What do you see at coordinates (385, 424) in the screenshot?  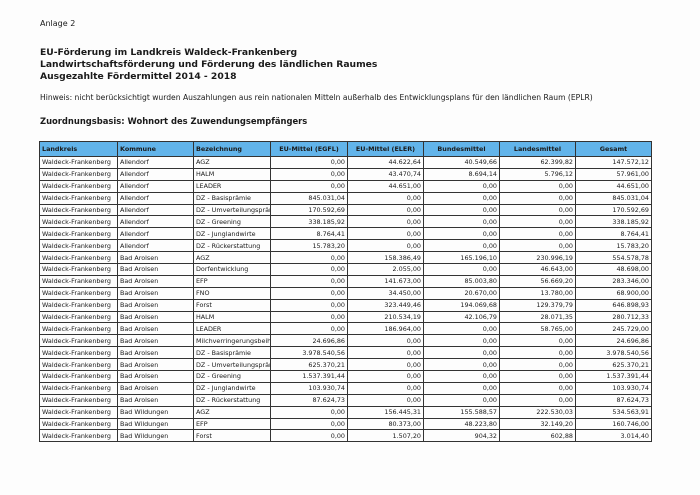 I see `table-cell: 80.373,00` at bounding box center [385, 424].